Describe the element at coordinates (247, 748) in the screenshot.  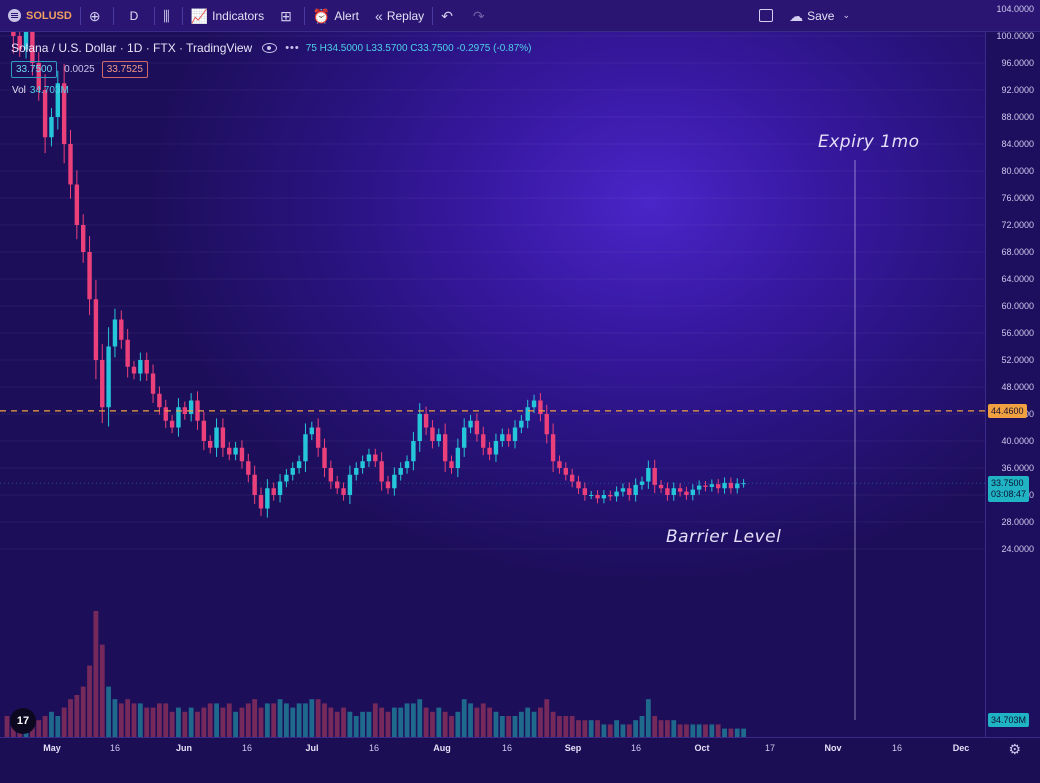
I see `time-tick: 16` at that location.